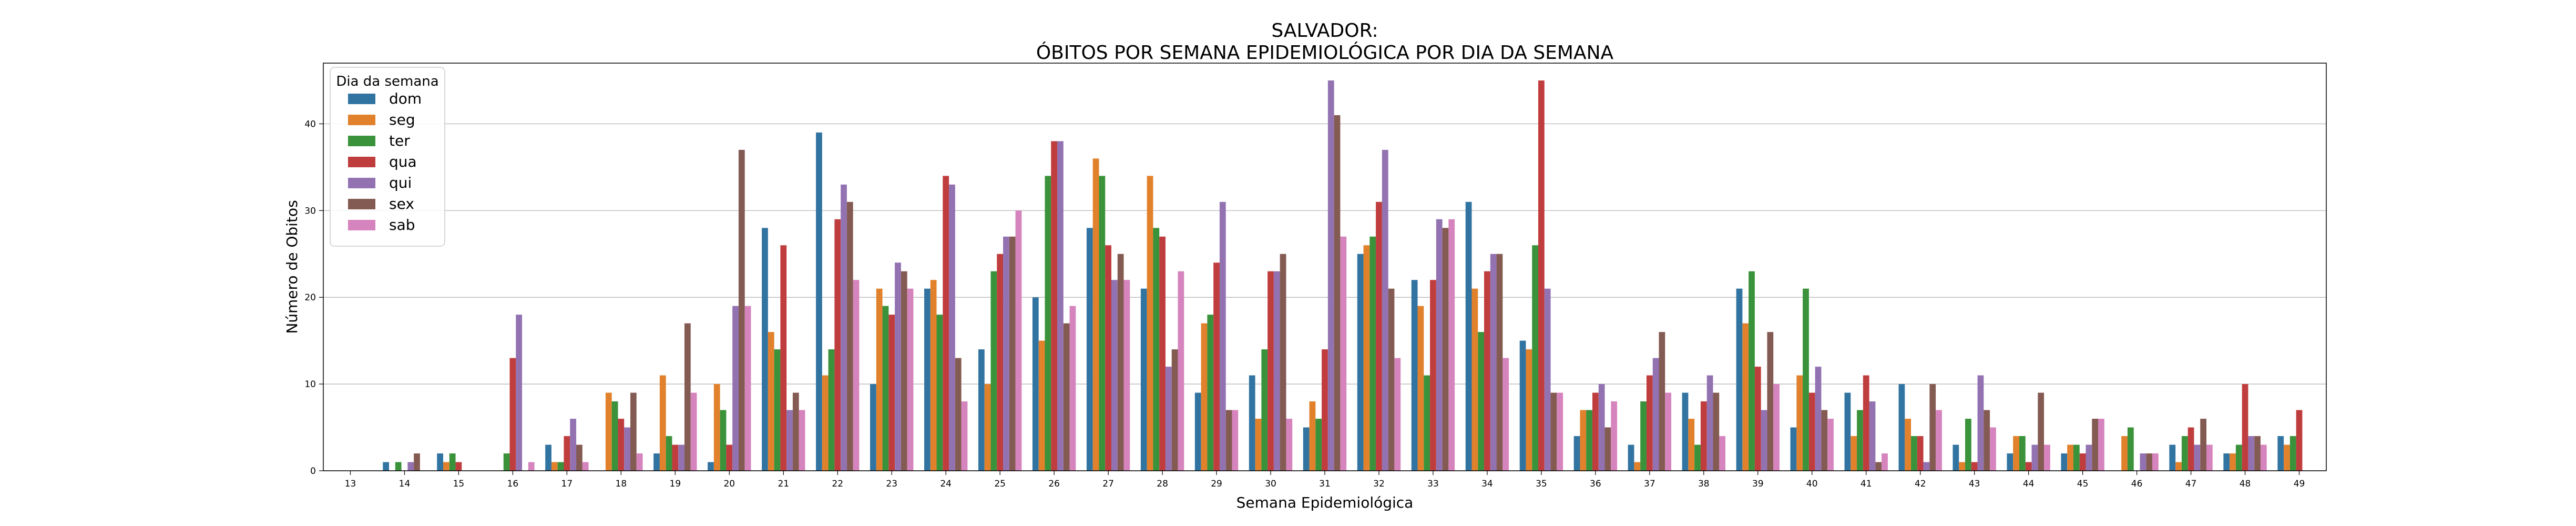 This screenshot has width=2576, height=526. What do you see at coordinates (675, 484) in the screenshot?
I see `x-tick-label: 19` at bounding box center [675, 484].